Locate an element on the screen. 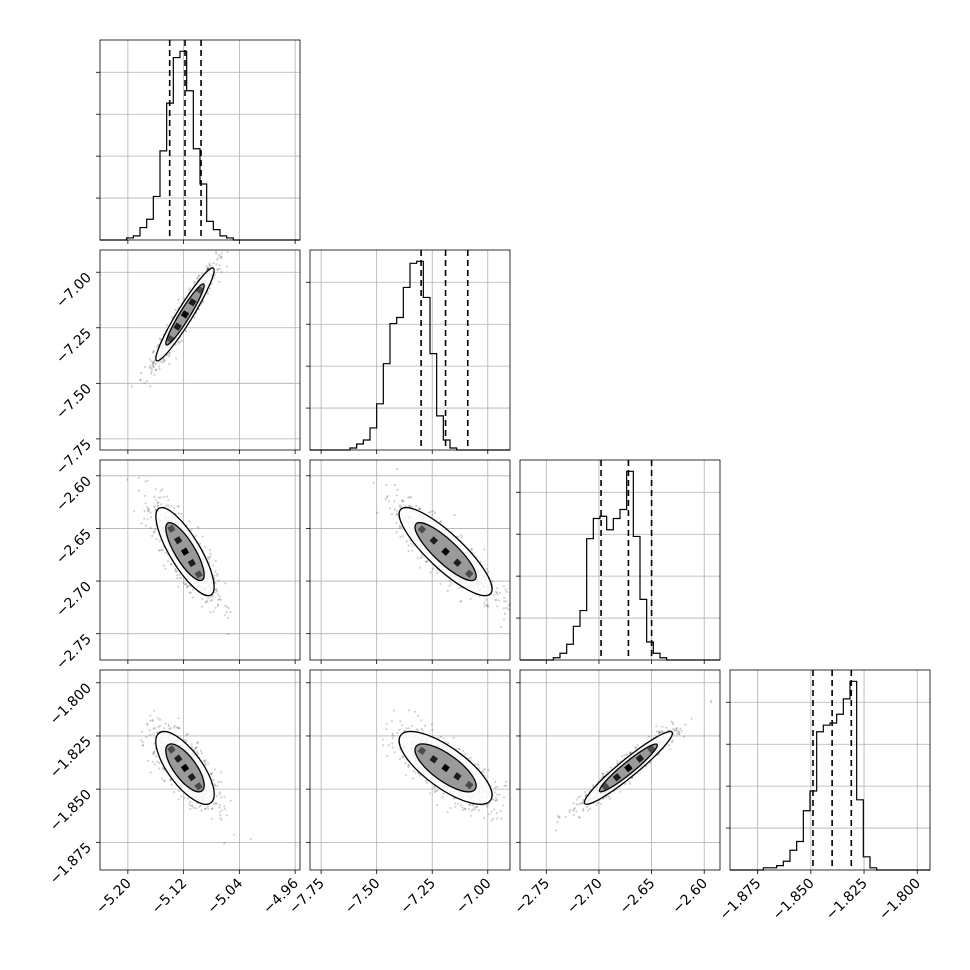 The height and width of the screenshot is (970, 970). x-tick-label: −7.00 is located at coordinates (474, 897).